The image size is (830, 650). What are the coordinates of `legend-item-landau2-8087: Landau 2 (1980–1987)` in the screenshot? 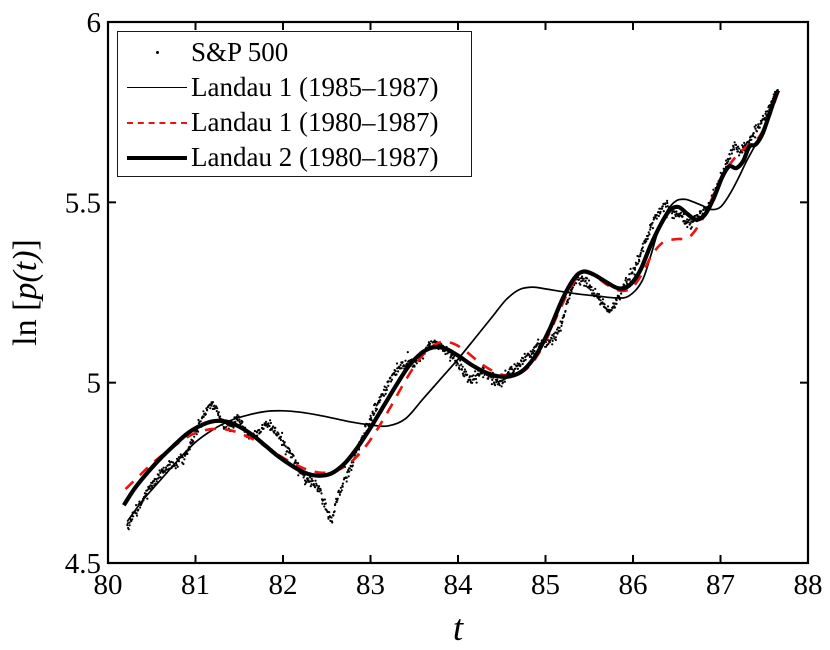 It's located at (294, 157).